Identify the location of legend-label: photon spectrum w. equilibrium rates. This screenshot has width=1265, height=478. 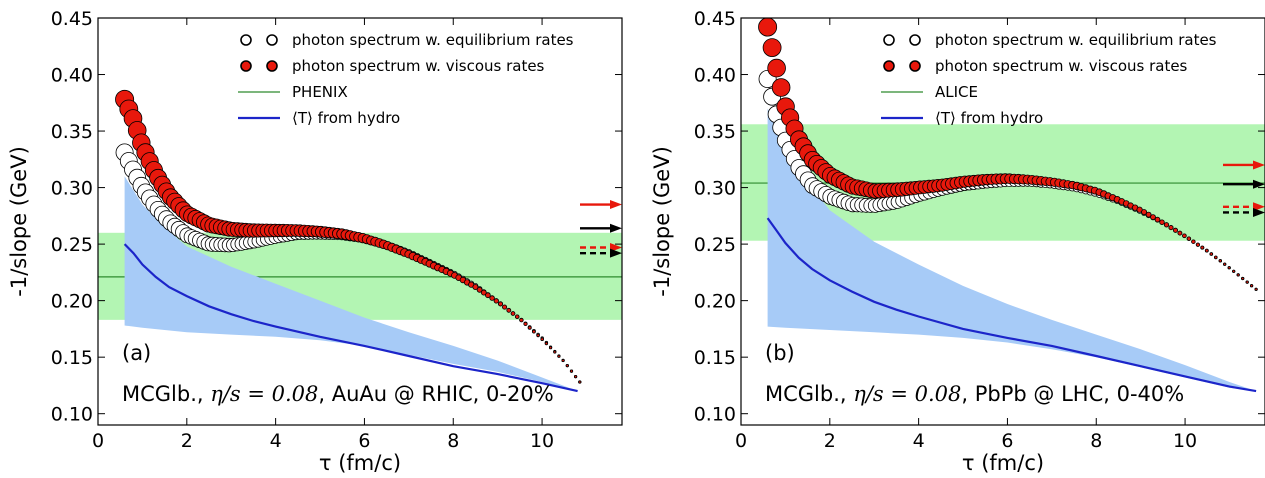
(433, 40).